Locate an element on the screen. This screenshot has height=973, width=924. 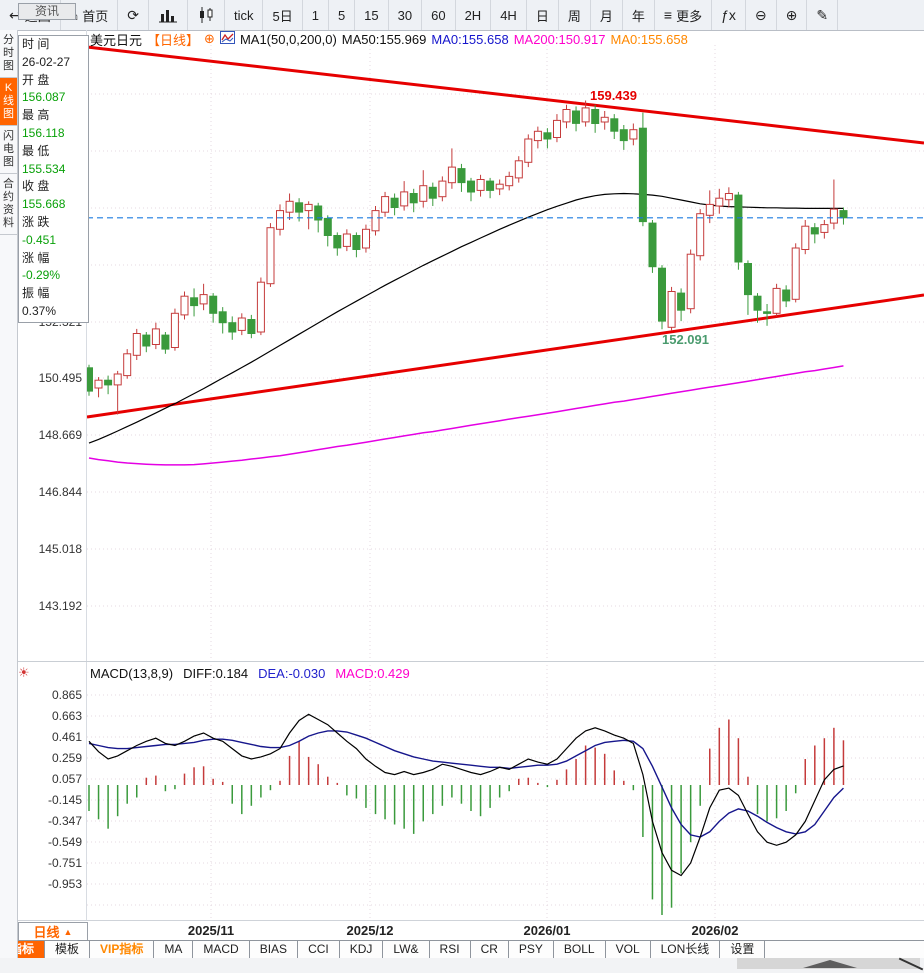
zoom-out-button: ⊖ is located at coordinates (761, 15).